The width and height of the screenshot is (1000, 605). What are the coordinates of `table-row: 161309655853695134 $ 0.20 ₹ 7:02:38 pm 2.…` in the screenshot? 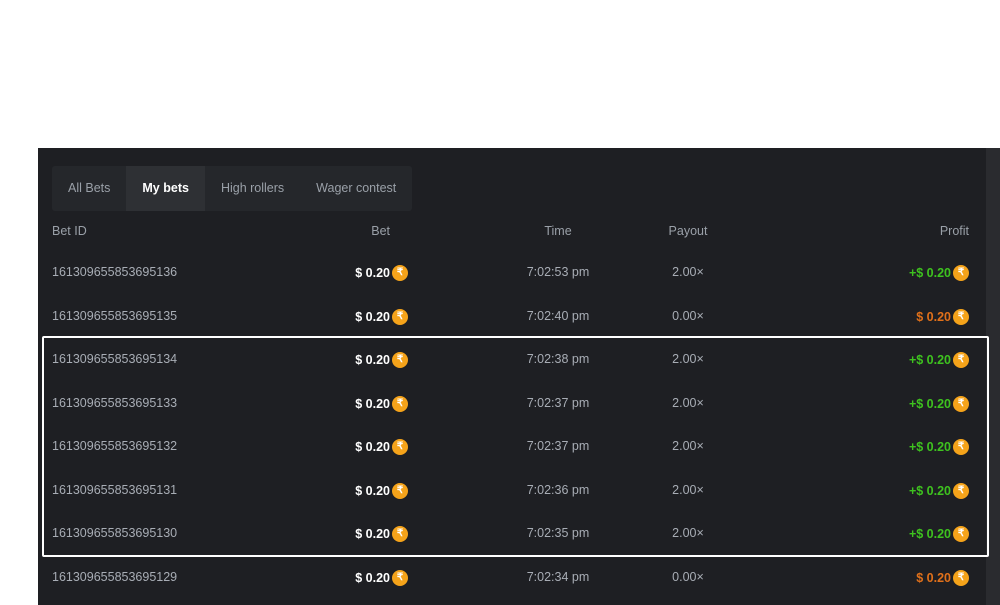 It's located at (512, 362).